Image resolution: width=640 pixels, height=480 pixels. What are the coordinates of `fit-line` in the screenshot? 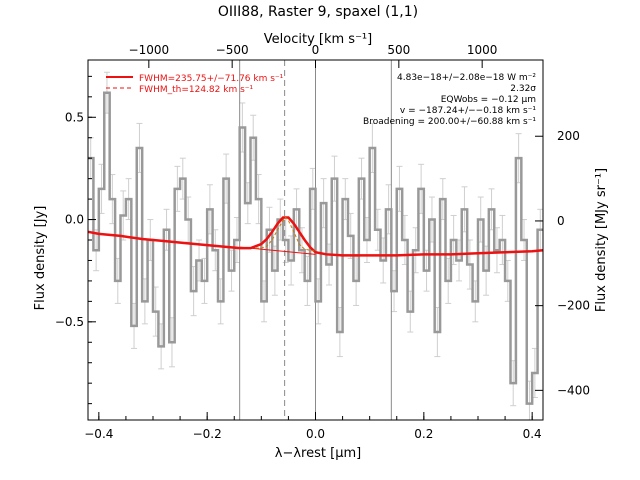 It's located at (315, 236).